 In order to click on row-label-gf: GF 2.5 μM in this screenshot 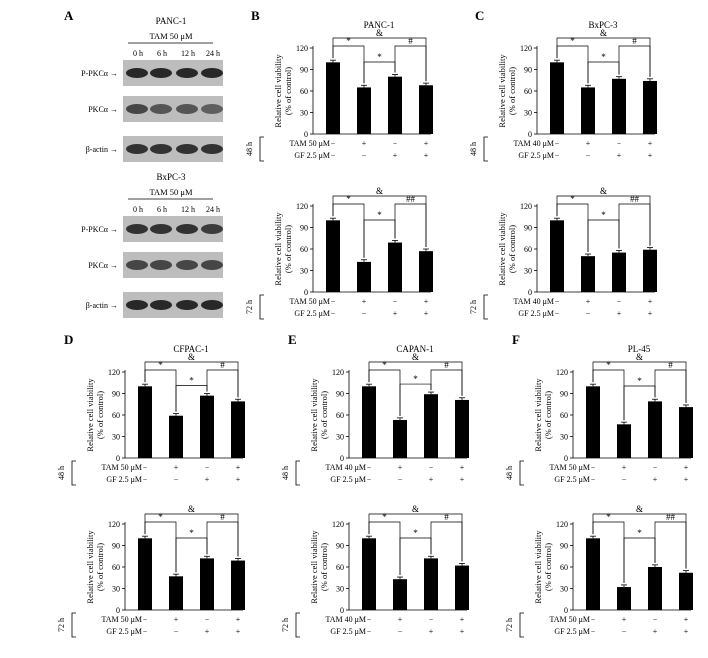, I will do `click(536, 313)`.